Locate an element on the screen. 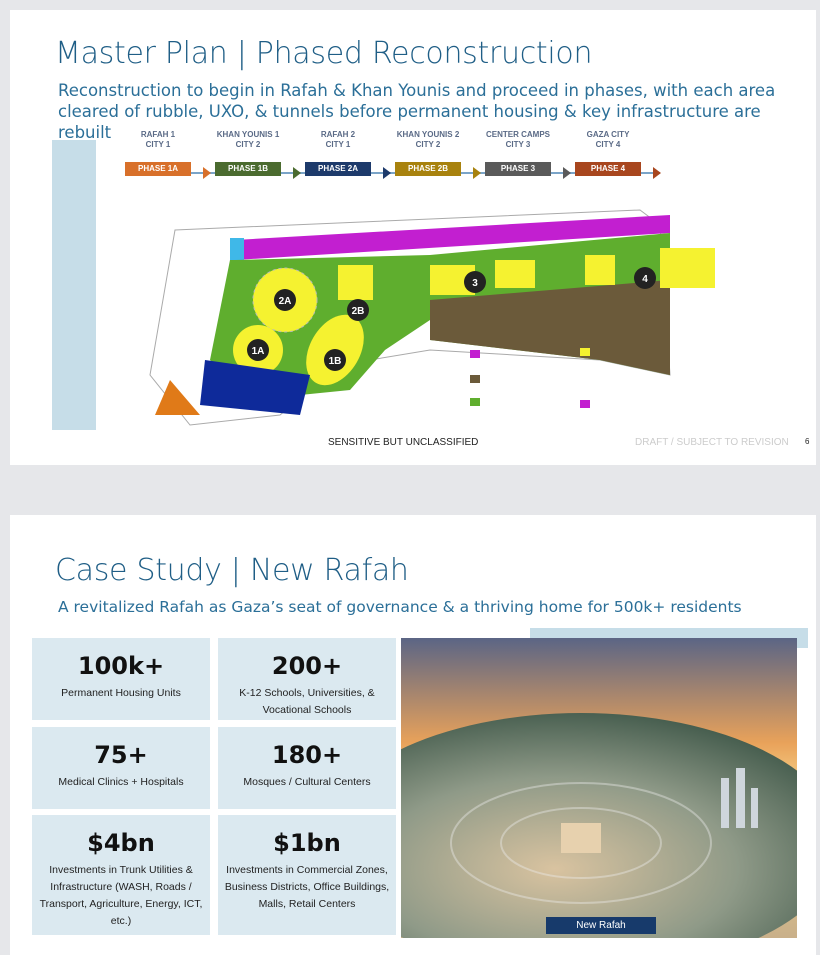 Image resolution: width=820 pixels, height=955 pixels. phase-area-label: CENTER CAMPS CITY 3 is located at coordinates (518, 141).